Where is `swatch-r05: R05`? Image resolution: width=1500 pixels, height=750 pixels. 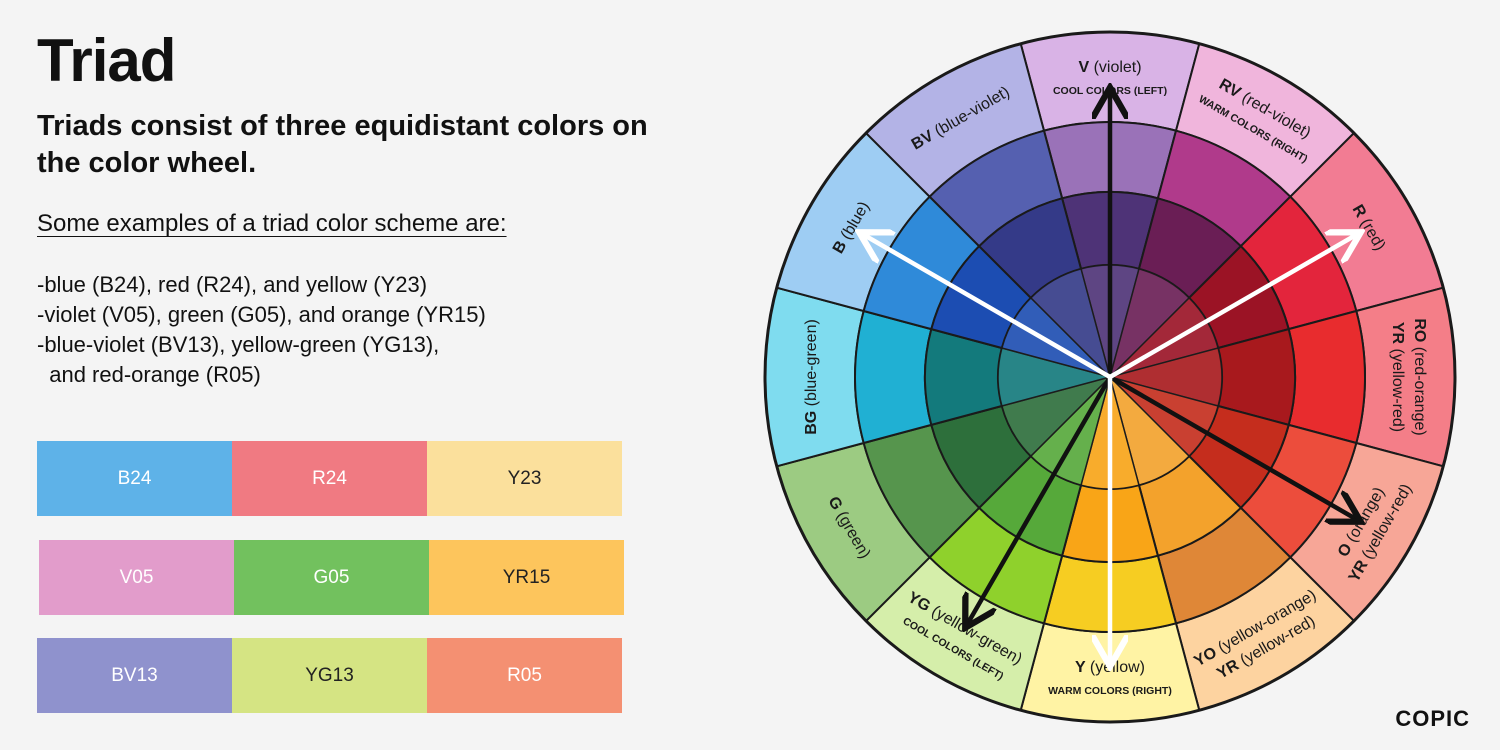 swatch-r05: R05 is located at coordinates (524, 675).